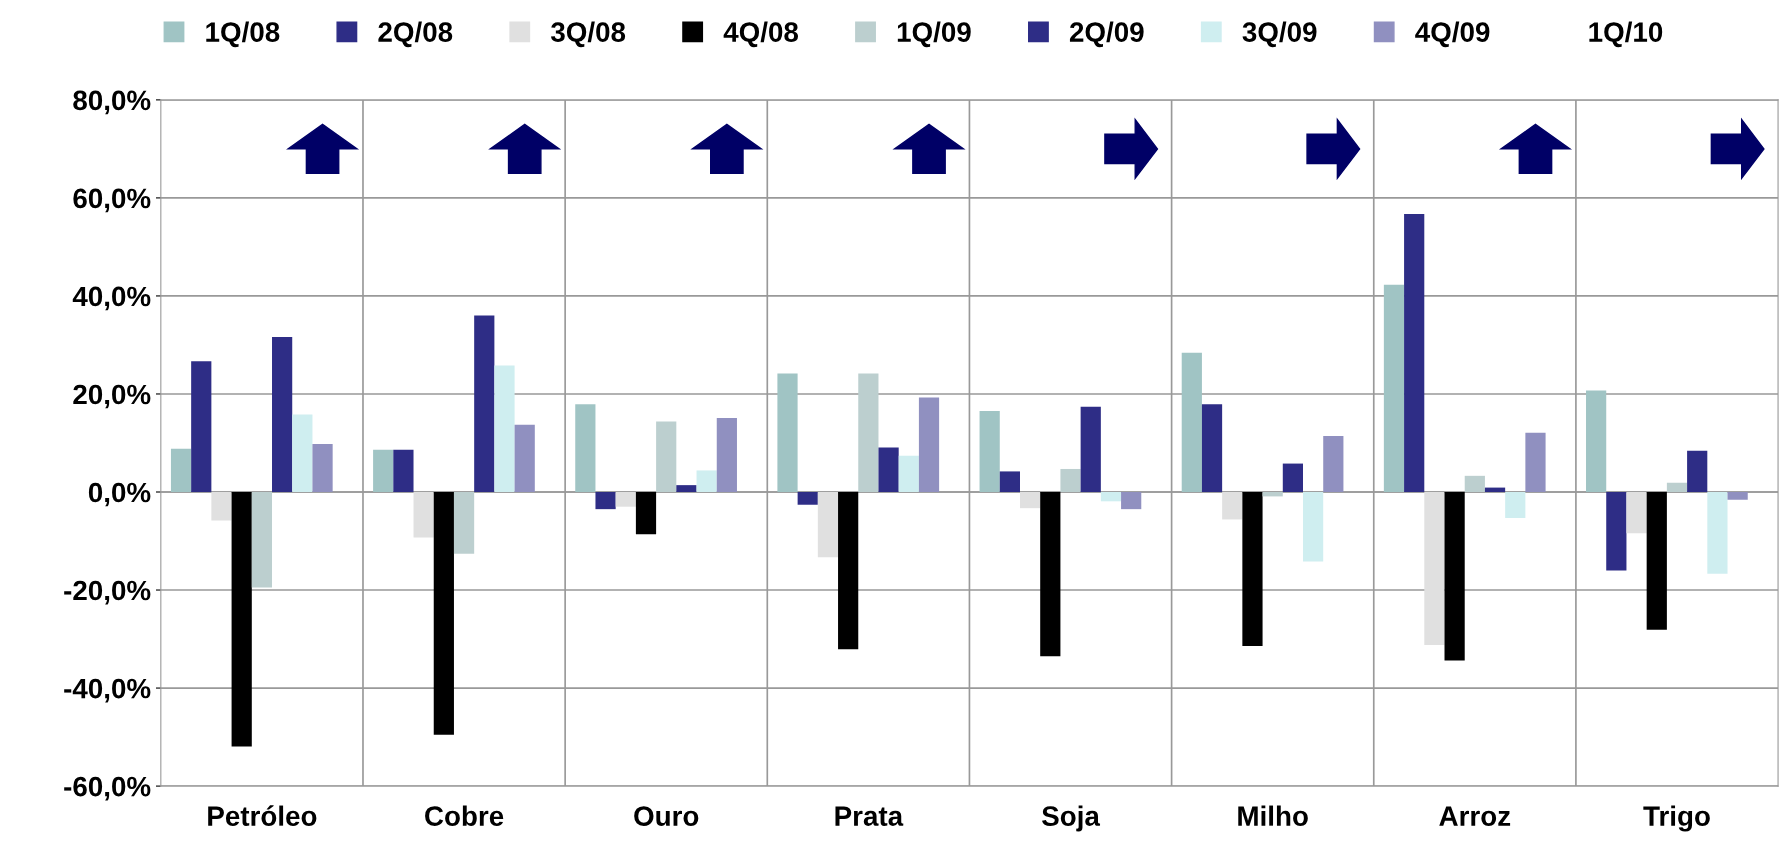 The width and height of the screenshot is (1787, 861). Describe the element at coordinates (1279, 34) in the screenshot. I see `legend-label: 3Q/09` at that location.